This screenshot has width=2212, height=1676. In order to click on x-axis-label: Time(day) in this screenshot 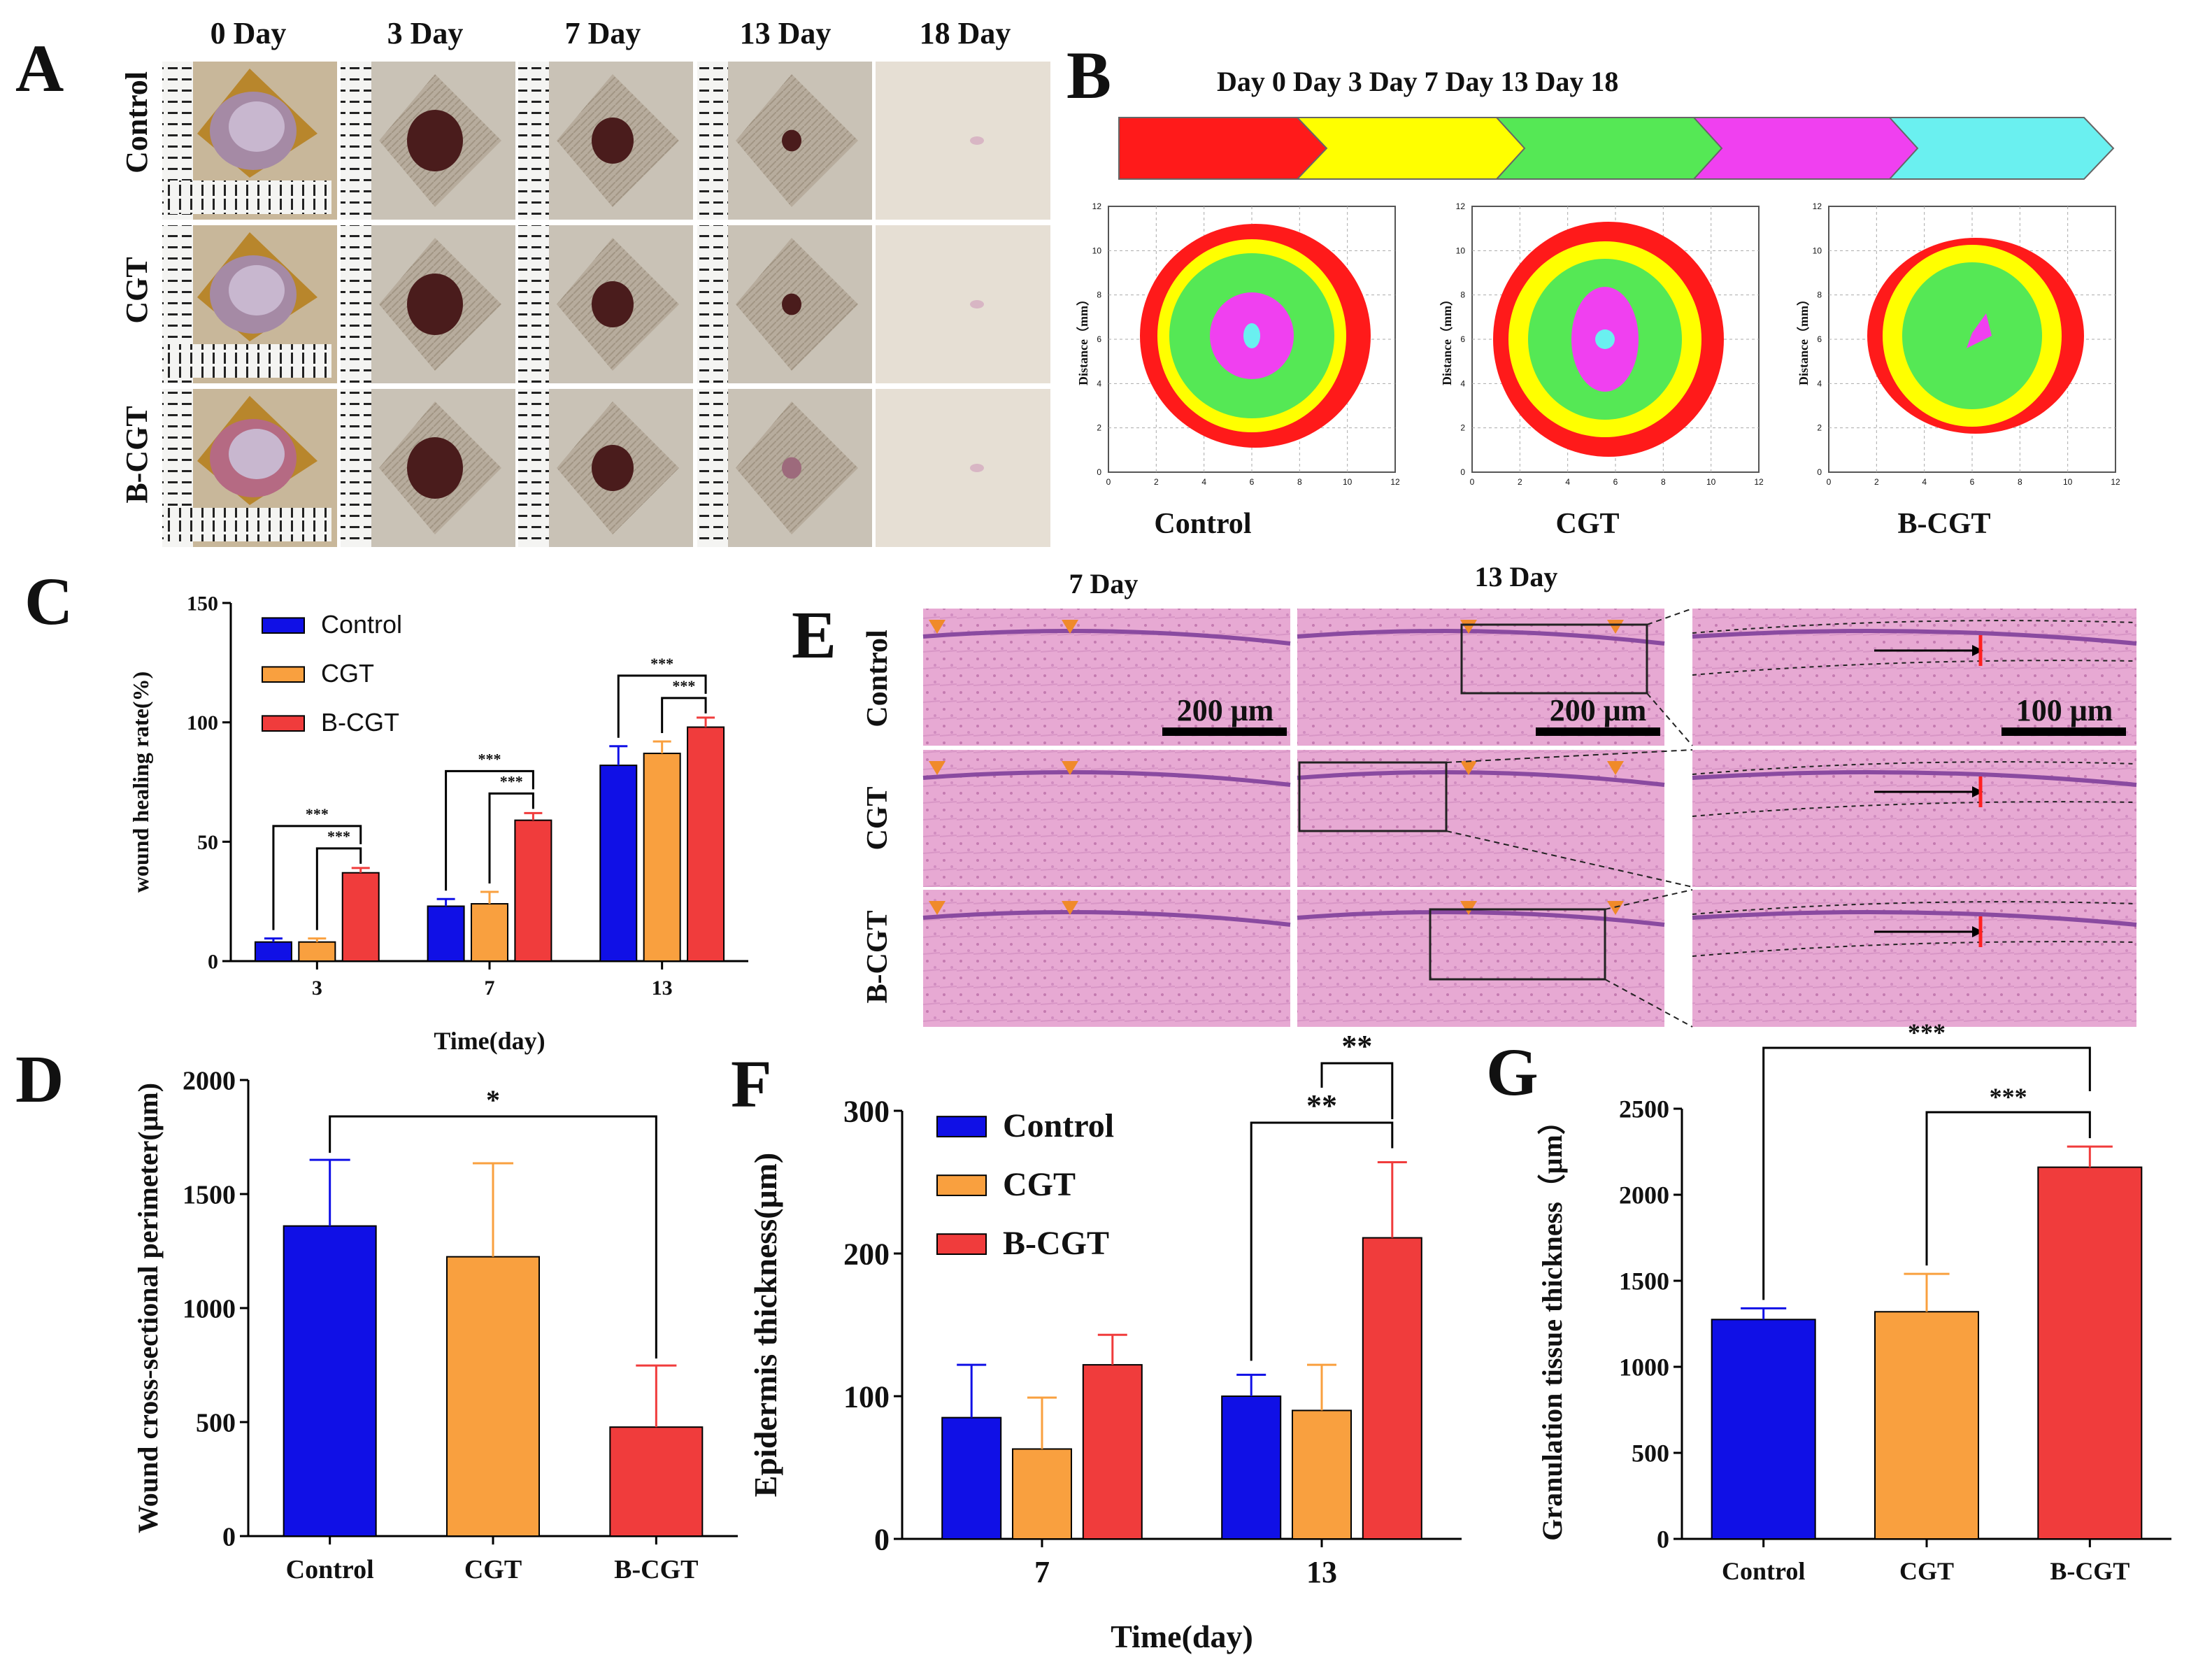, I will do `click(489, 1041)`.